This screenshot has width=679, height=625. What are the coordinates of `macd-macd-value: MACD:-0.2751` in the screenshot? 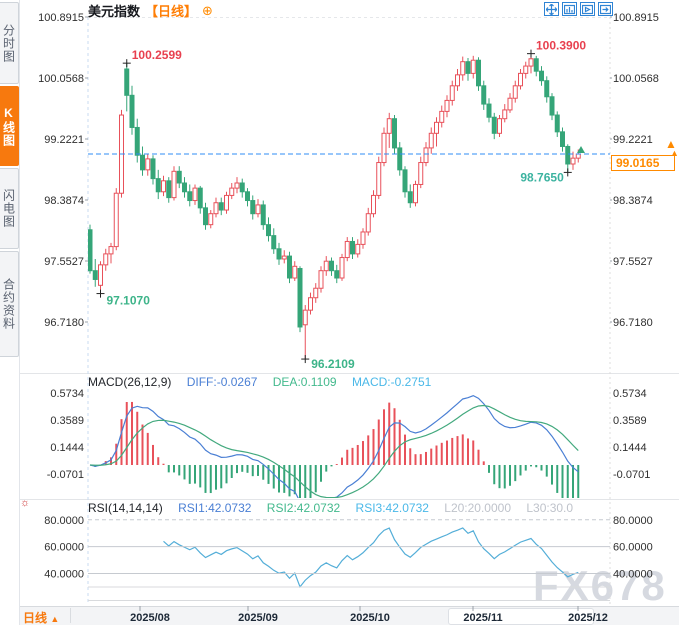 It's located at (391, 382).